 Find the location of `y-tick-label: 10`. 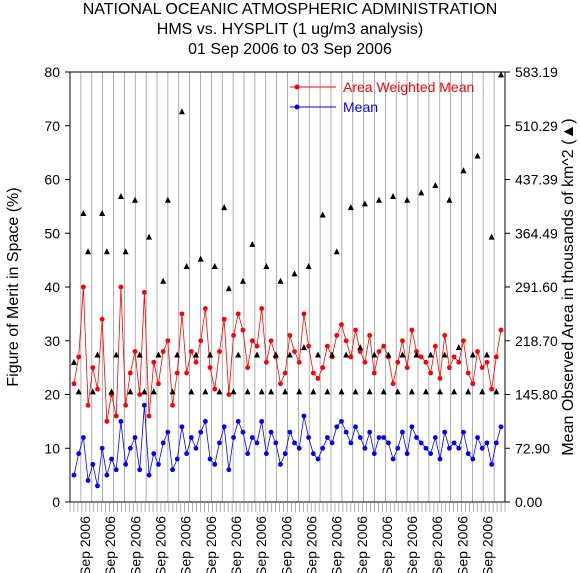

y-tick-label: 10 is located at coordinates (52, 448).